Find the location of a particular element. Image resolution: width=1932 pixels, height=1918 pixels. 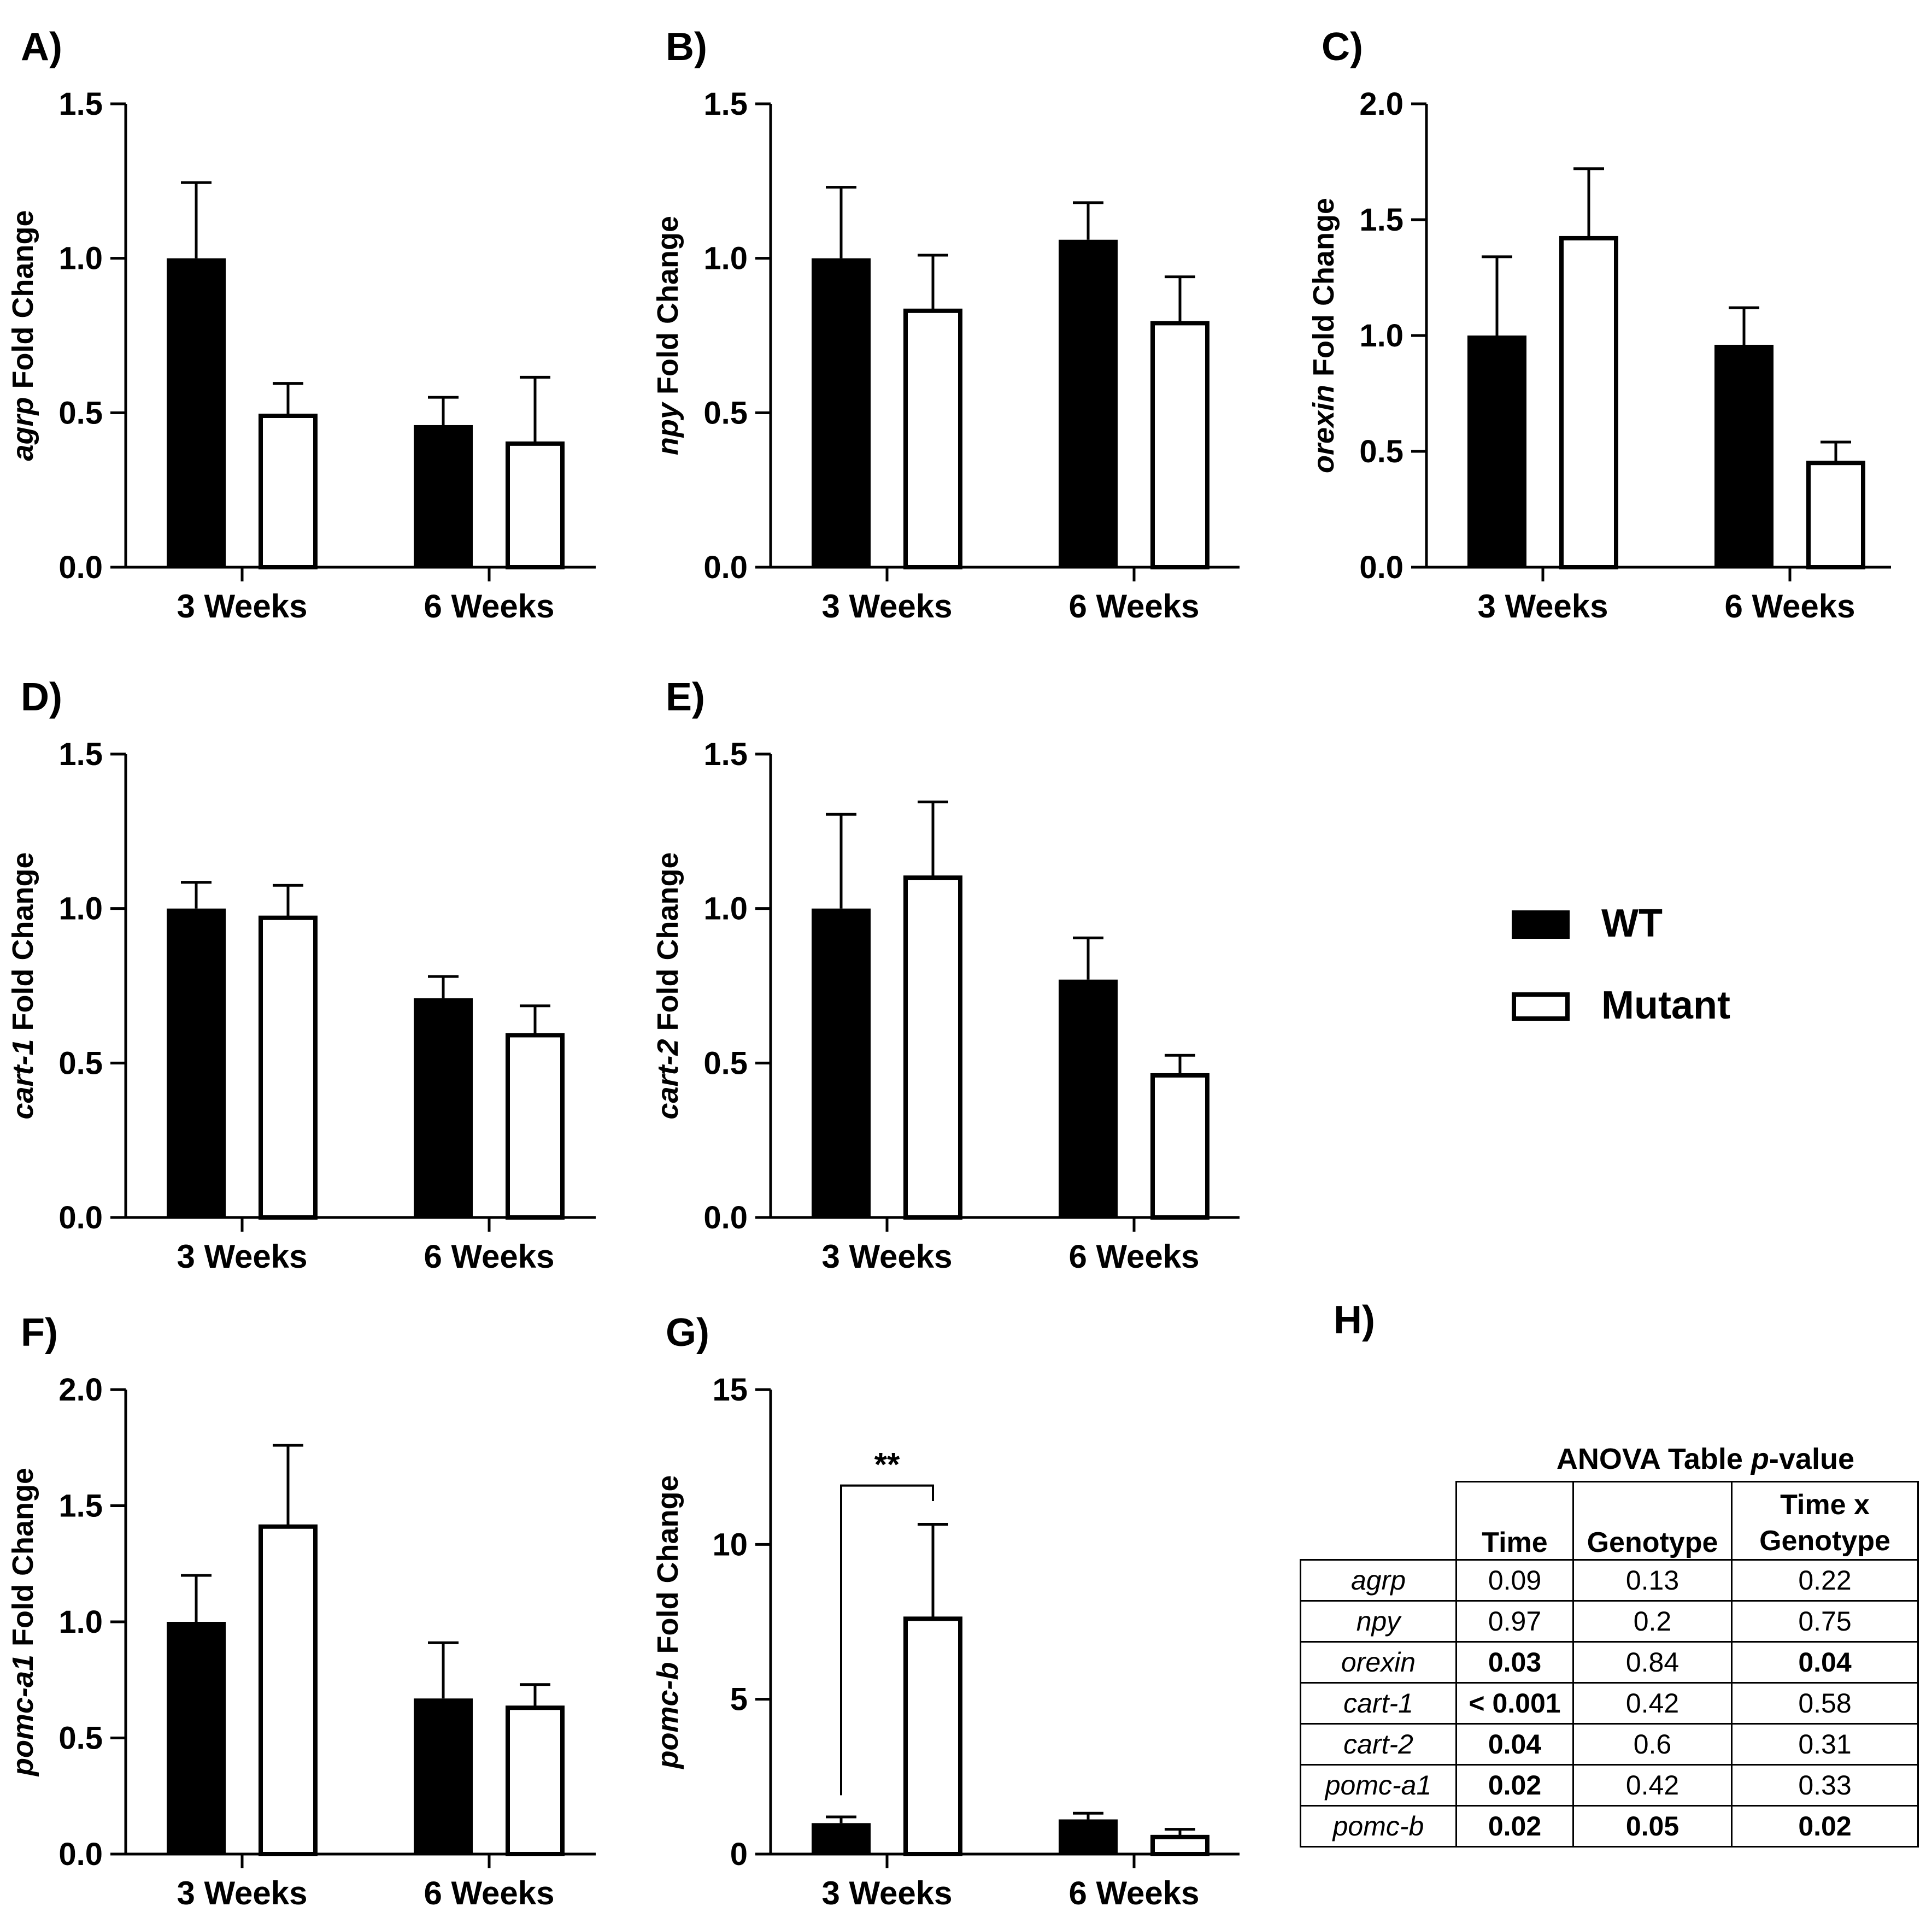

legend-swatch-mutant is located at coordinates (1541, 1007).